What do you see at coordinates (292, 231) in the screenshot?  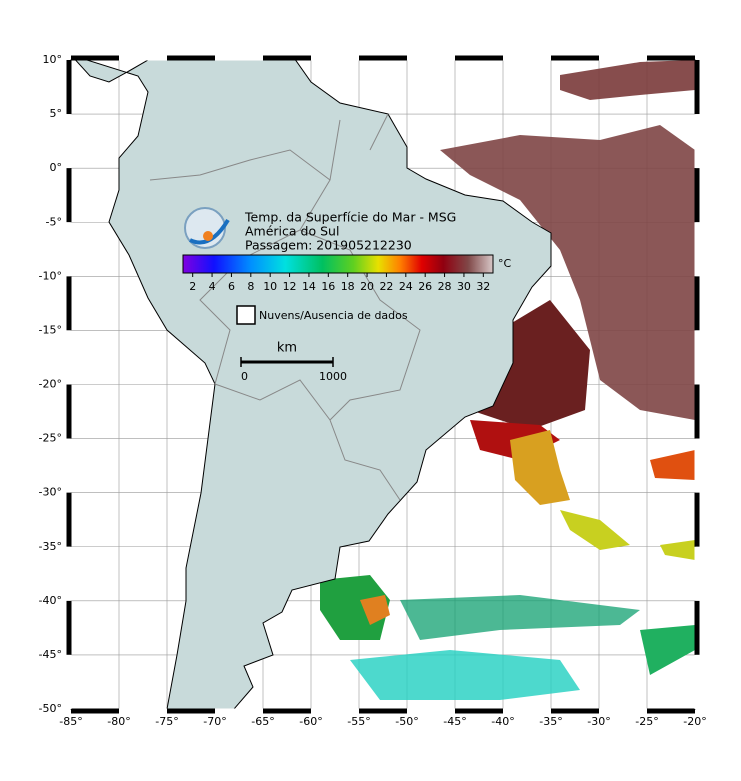 I see `subtitle: América do Sul` at bounding box center [292, 231].